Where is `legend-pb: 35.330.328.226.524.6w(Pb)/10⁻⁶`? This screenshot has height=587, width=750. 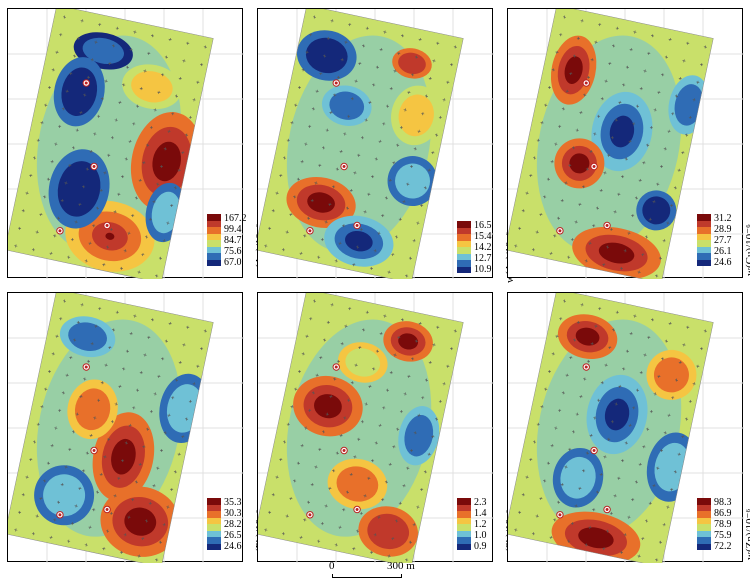
legend-pb: 35.330.328.226.524.6w(Pb)/10⁻⁶ is located at coordinates (236, 529).